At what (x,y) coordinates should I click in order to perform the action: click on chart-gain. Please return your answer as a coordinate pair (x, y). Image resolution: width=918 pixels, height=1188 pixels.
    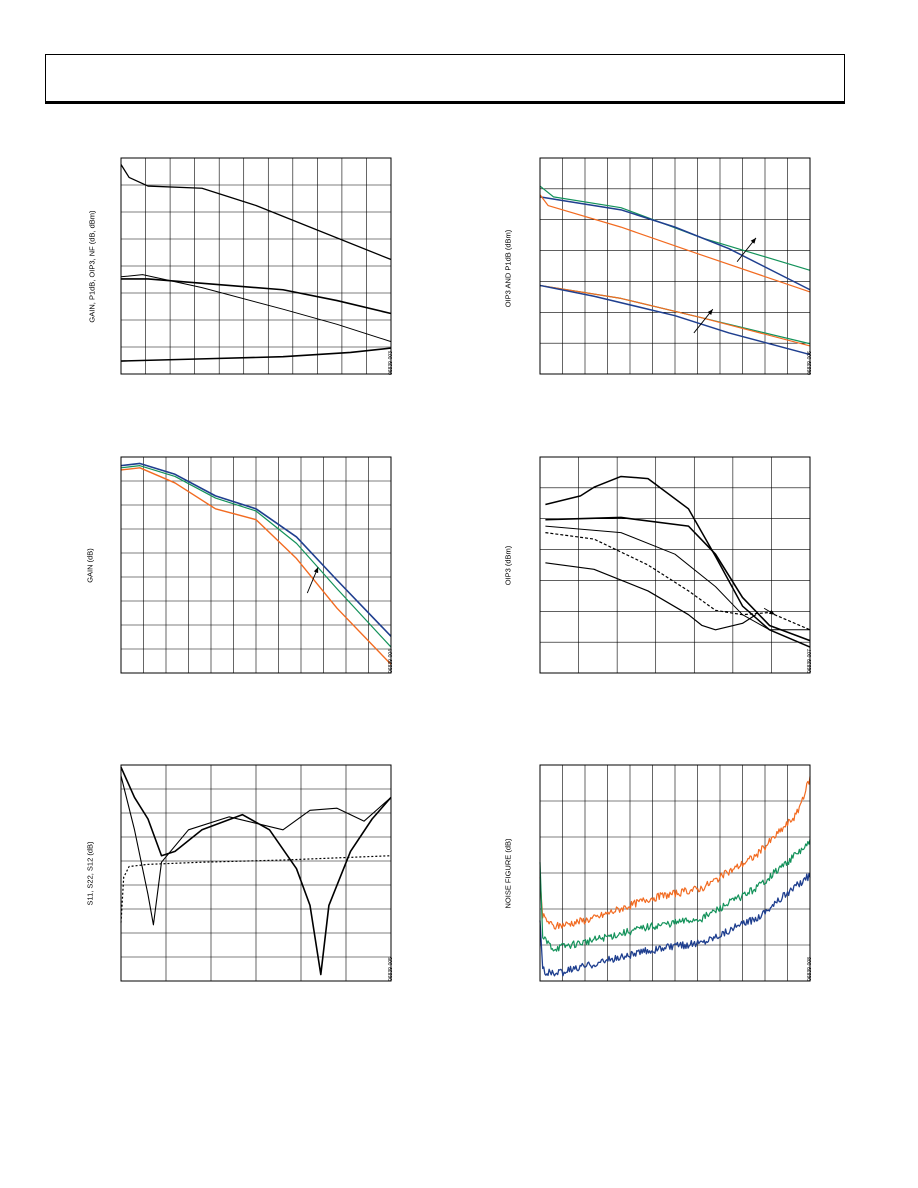
    Looking at the image, I should click on (256, 565).